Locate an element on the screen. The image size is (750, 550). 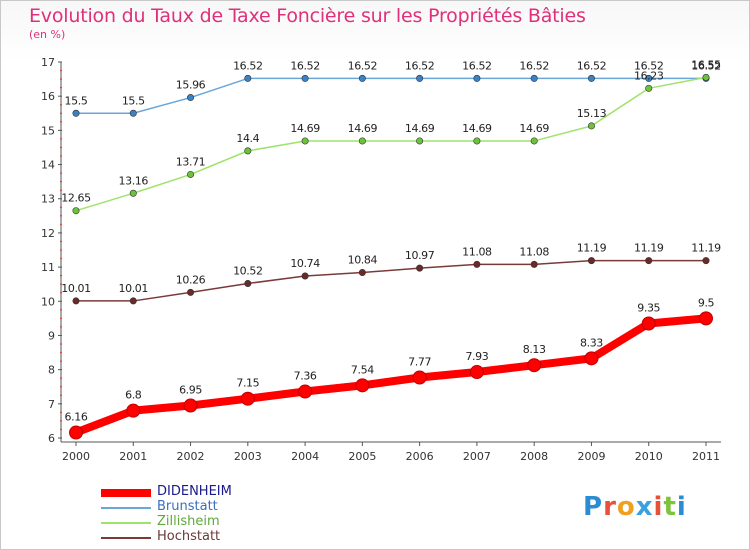
x-tick-label: 2006 is located at coordinates (420, 456).